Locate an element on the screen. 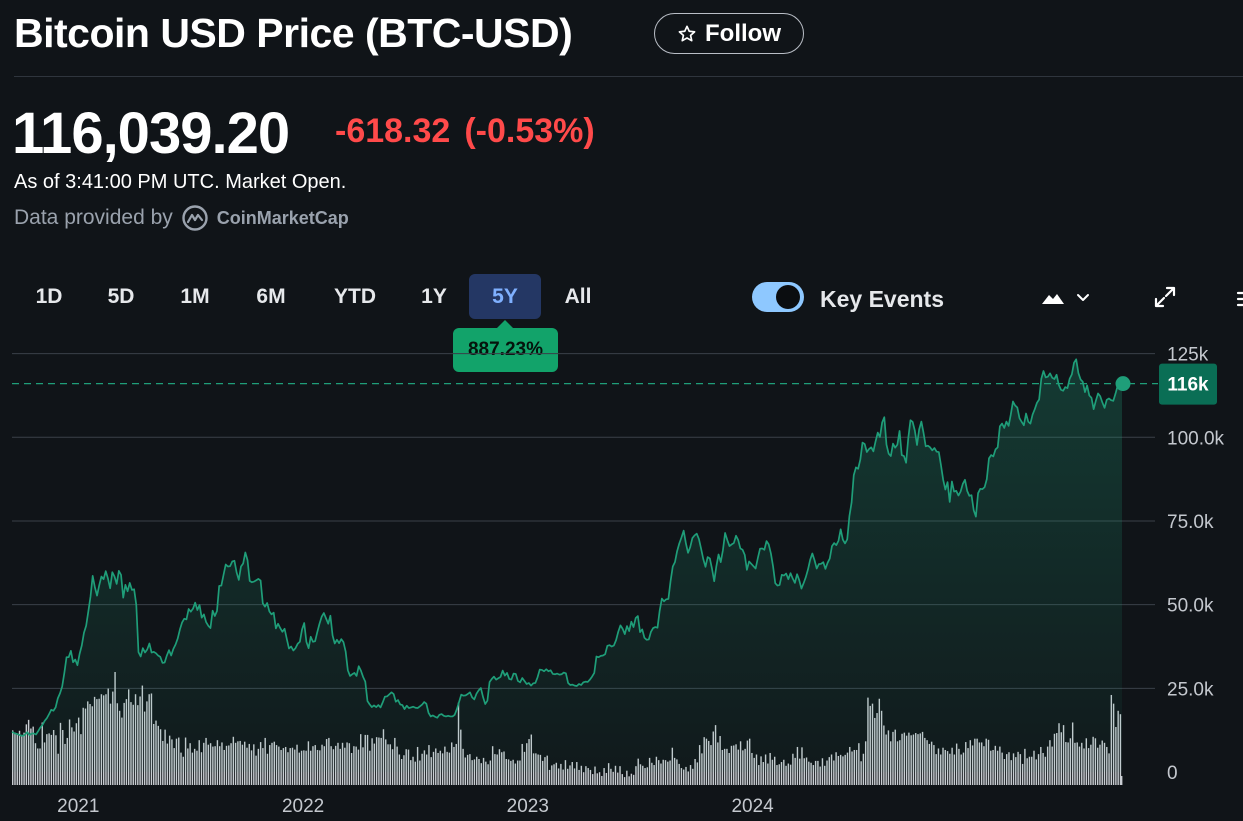  current-price-tag is located at coordinates (1188, 384).